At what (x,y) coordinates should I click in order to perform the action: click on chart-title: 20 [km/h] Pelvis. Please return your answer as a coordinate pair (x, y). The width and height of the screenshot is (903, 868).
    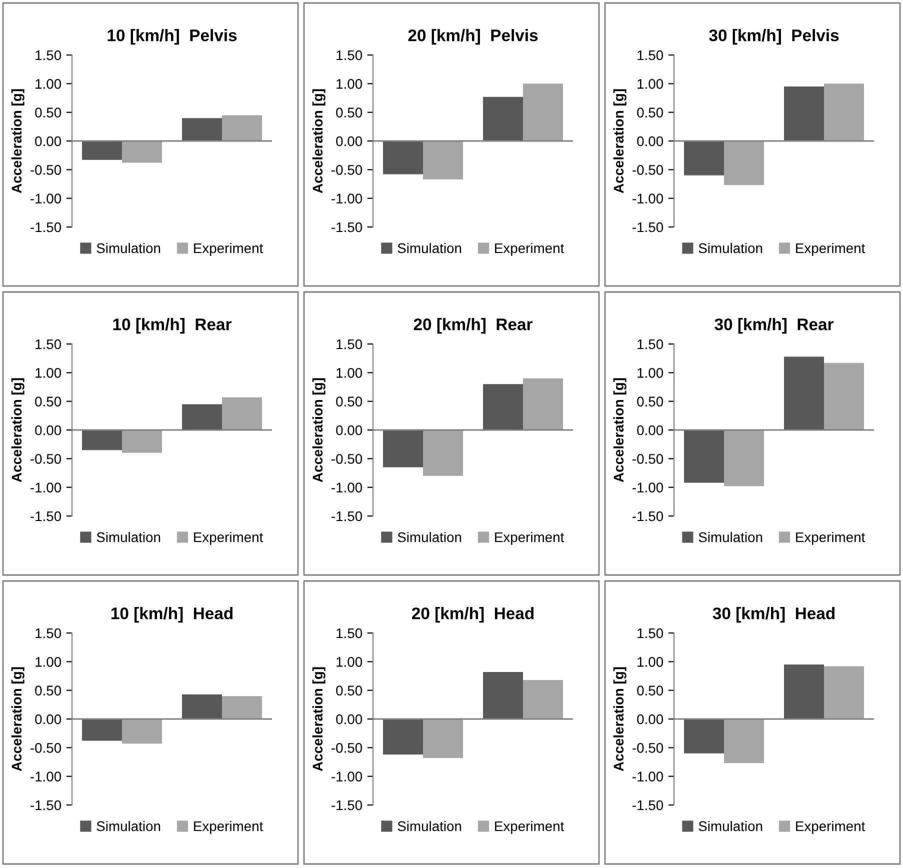
    Looking at the image, I should click on (473, 37).